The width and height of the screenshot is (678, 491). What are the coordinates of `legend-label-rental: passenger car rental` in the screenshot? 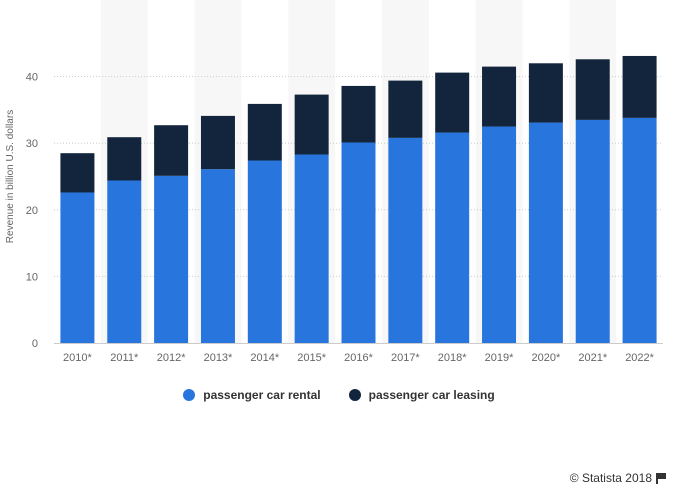 It's located at (262, 395).